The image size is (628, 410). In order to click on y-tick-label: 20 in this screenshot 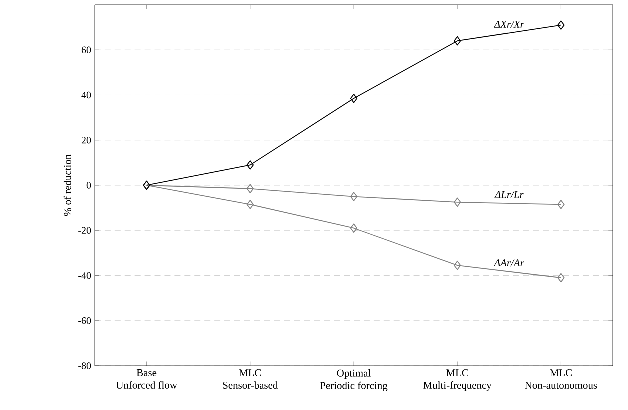, I will do `click(87, 140)`.